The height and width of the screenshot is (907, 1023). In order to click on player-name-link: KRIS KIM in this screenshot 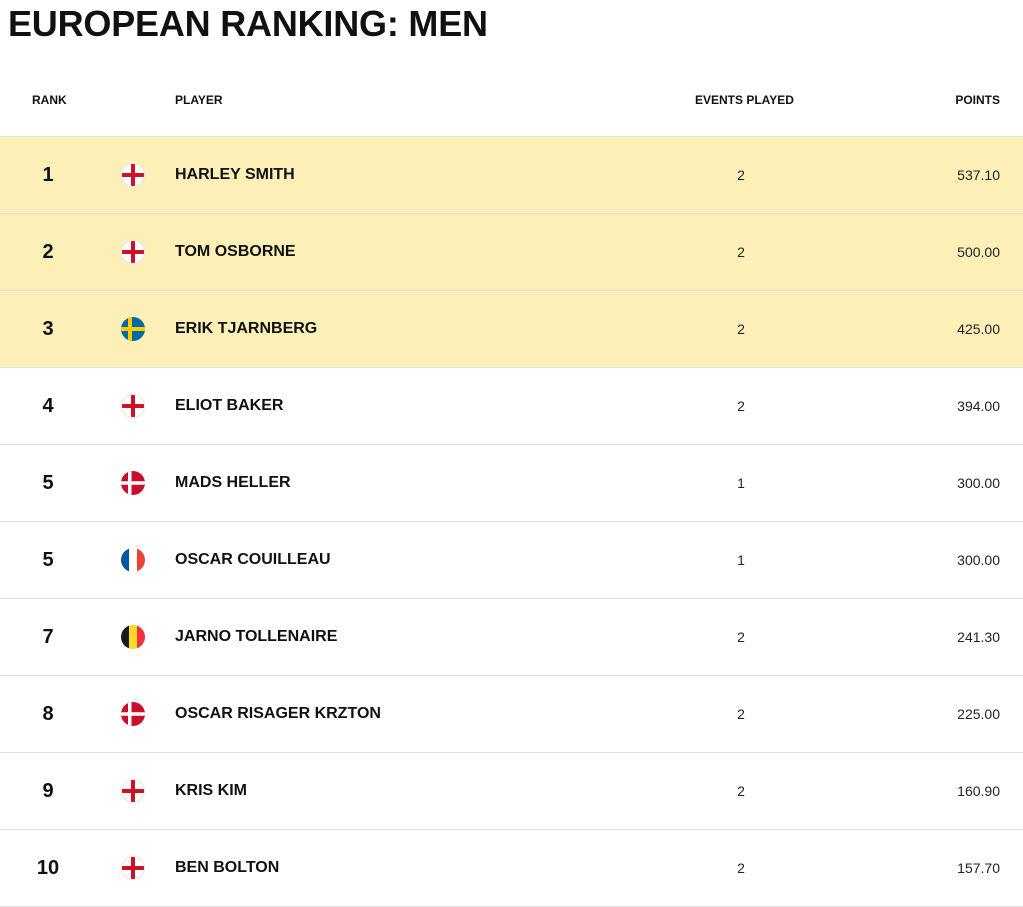, I will do `click(211, 790)`.